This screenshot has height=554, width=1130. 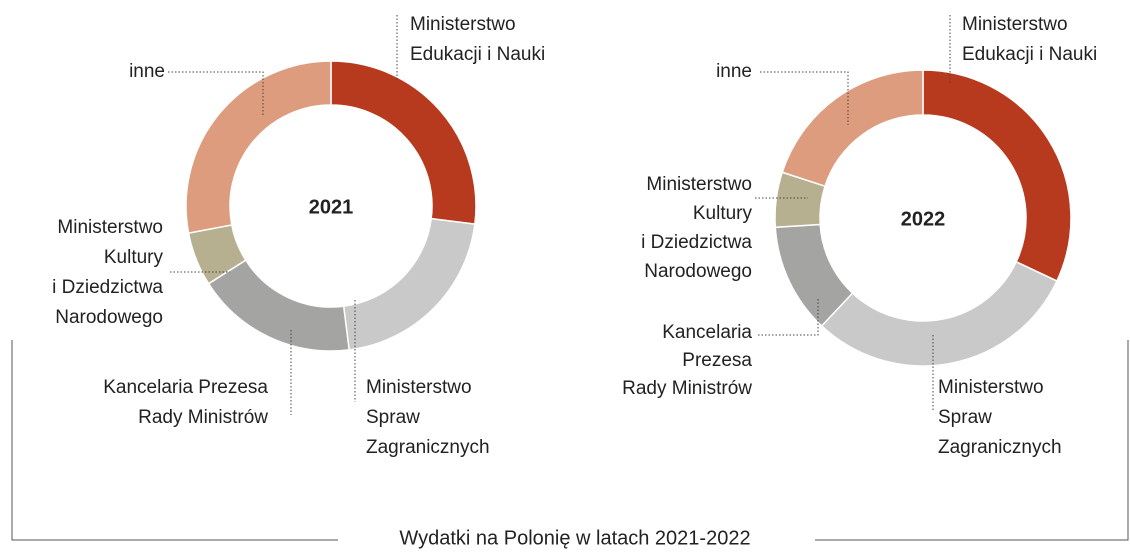 I want to click on caption: Wydatki na Polonię w latach 2021-2022, so click(x=574, y=538).